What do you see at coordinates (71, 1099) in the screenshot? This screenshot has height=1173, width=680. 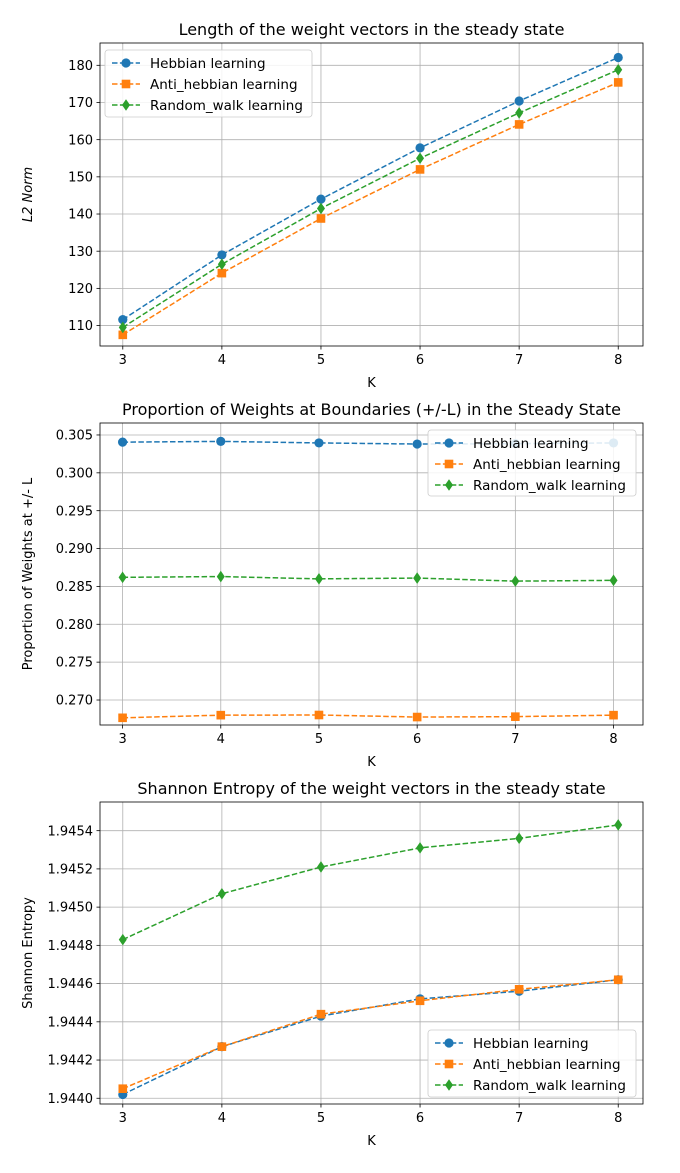 I see `y-tick-label: 1.9440` at bounding box center [71, 1099].